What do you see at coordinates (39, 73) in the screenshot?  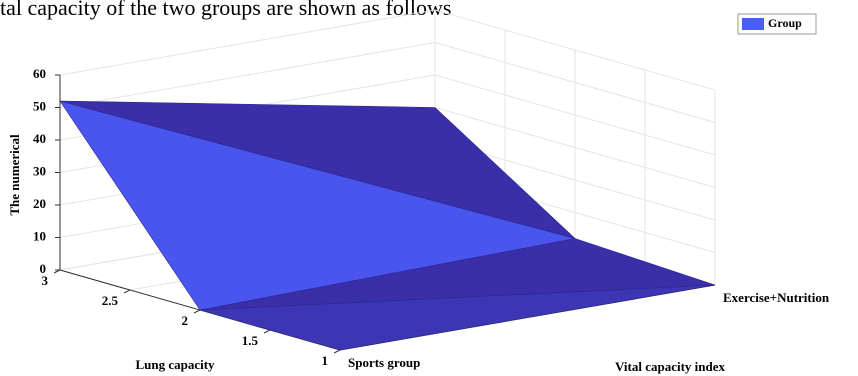 I see `z-tick-label: 60` at bounding box center [39, 73].